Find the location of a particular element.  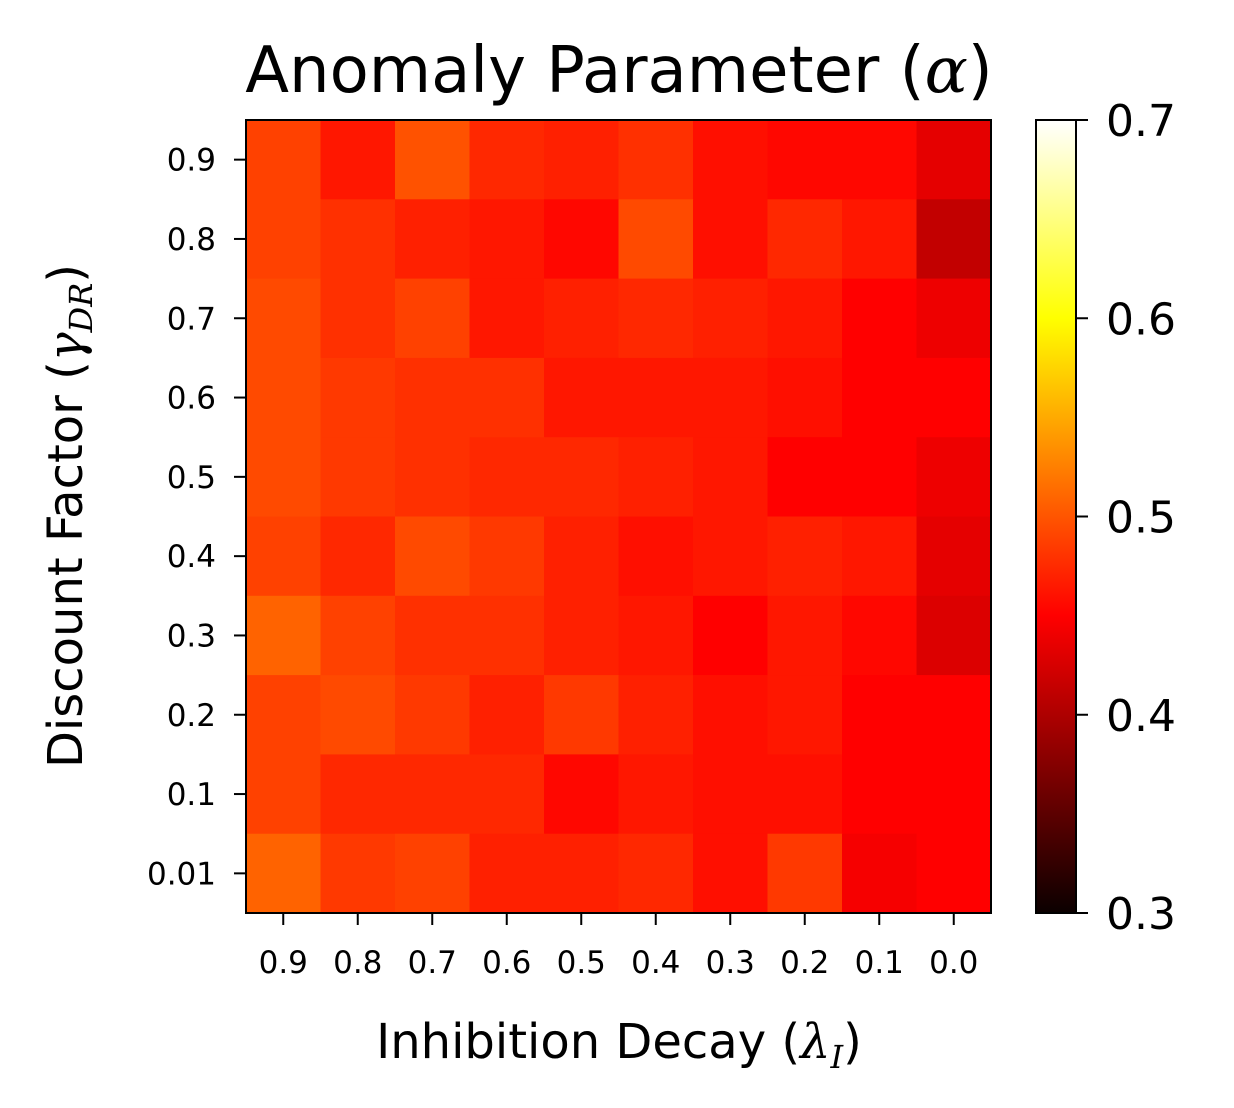

x-tick-label: 0.9 is located at coordinates (283, 963).